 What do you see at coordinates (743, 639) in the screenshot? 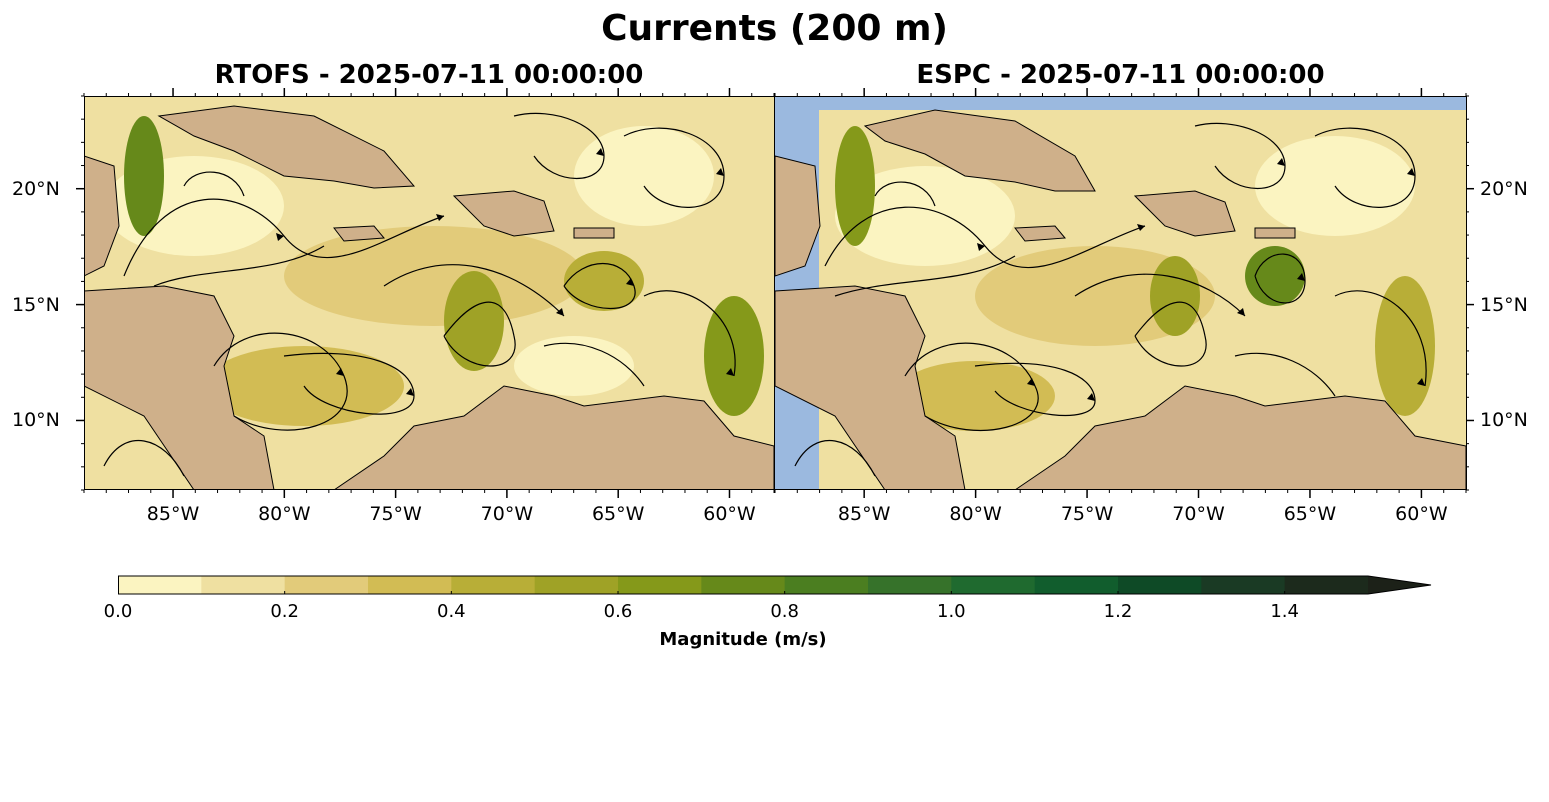
I see `colorbar-label: Magnitude (m/s)` at bounding box center [743, 639].